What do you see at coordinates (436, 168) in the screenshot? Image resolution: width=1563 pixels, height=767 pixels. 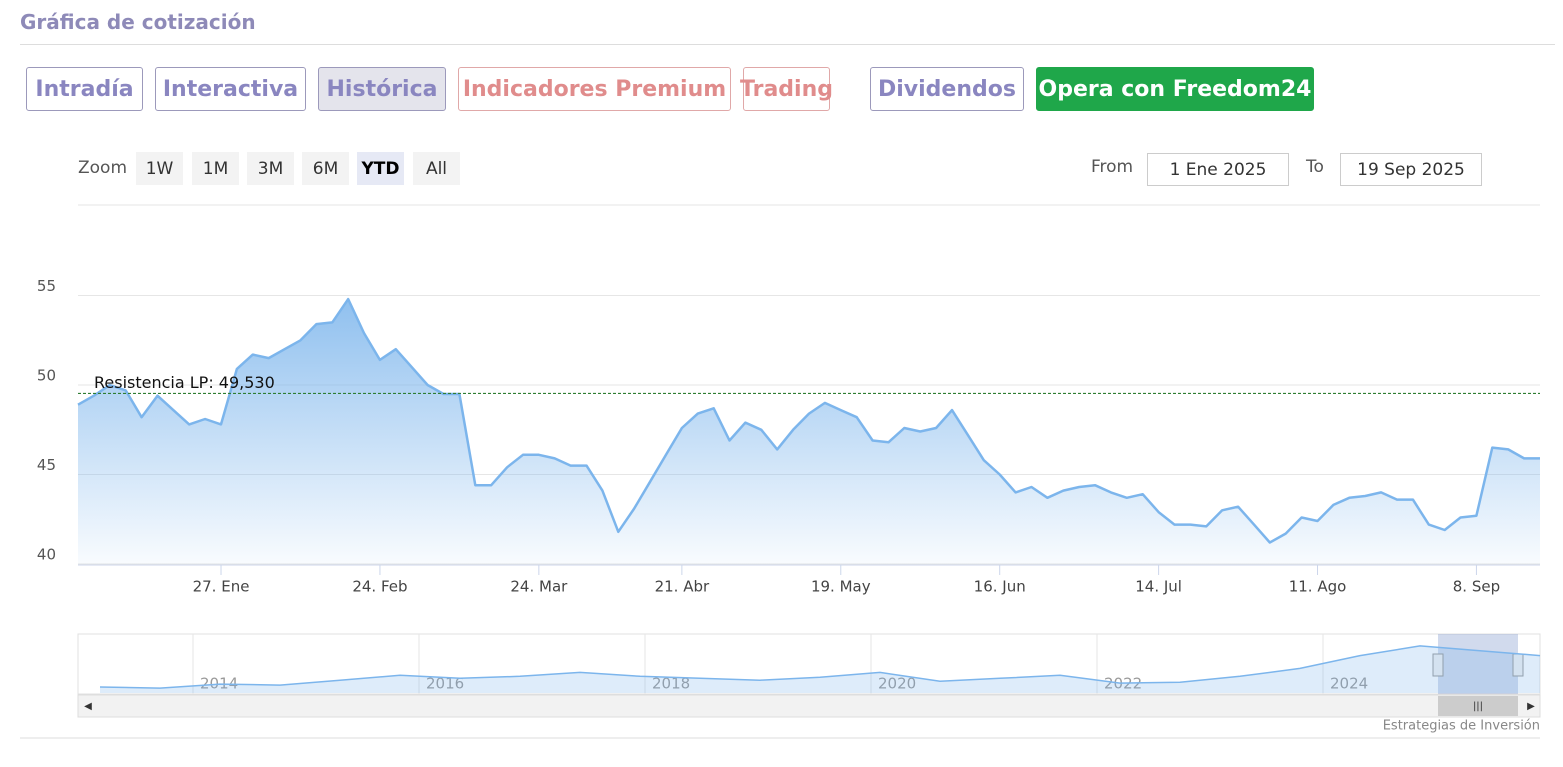 I see `zoom-button: All` at bounding box center [436, 168].